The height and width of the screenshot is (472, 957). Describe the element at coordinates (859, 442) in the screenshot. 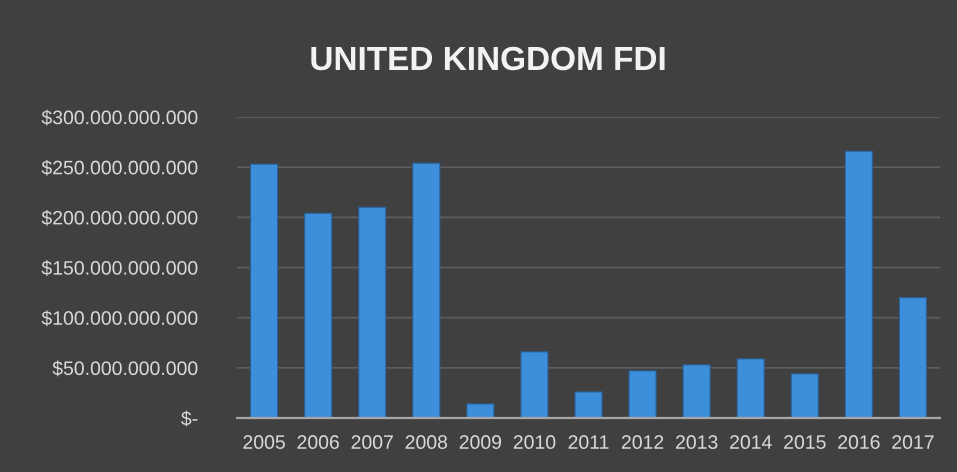

I see `x-tick-label: 2016` at that location.